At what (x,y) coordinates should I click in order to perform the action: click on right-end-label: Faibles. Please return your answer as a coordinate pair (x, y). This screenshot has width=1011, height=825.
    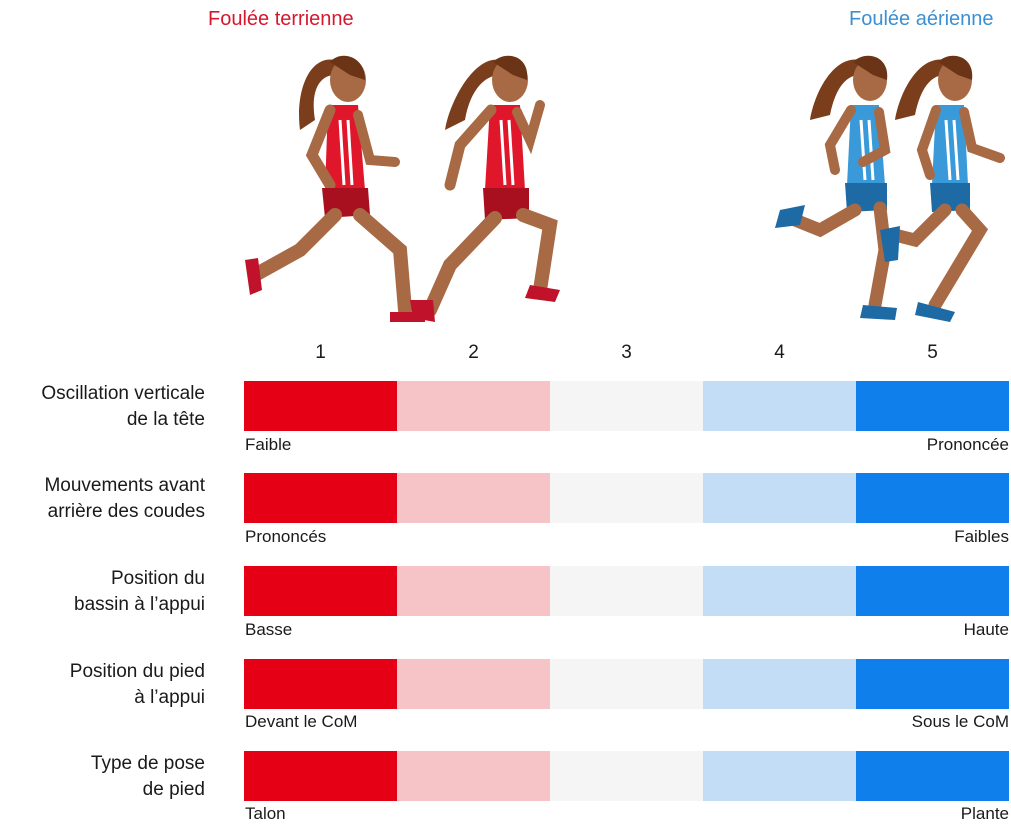
    Looking at the image, I should click on (981, 536).